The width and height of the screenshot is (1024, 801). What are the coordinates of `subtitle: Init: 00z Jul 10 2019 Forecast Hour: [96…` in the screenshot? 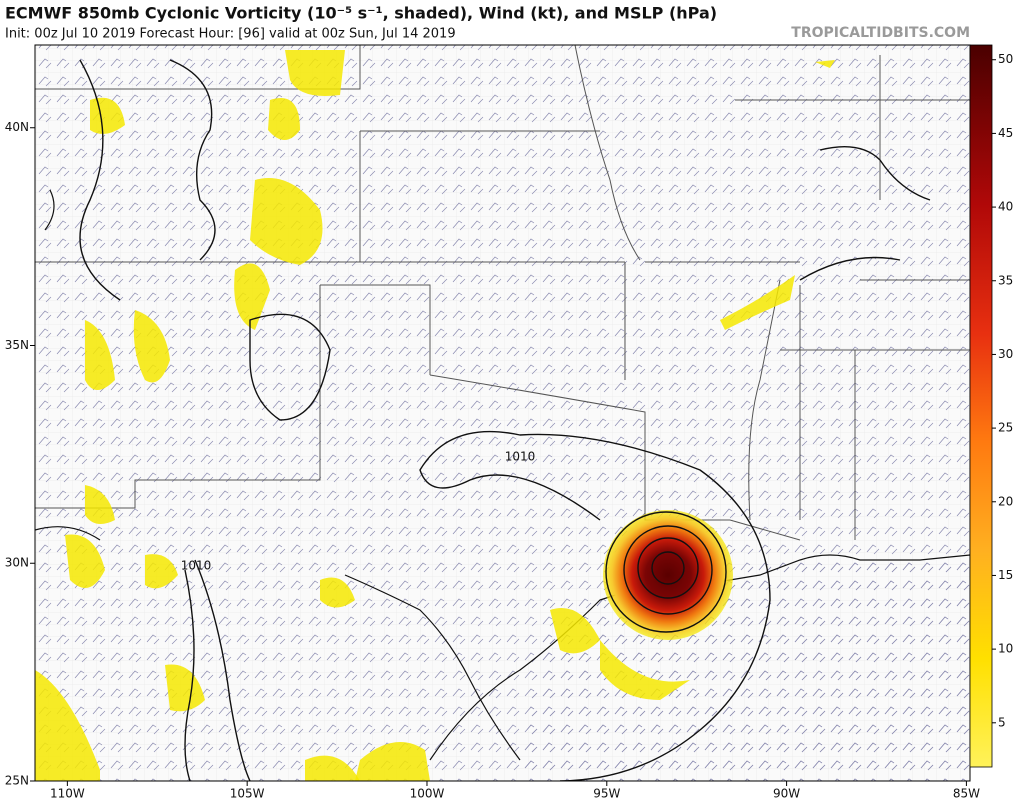 It's located at (230, 34).